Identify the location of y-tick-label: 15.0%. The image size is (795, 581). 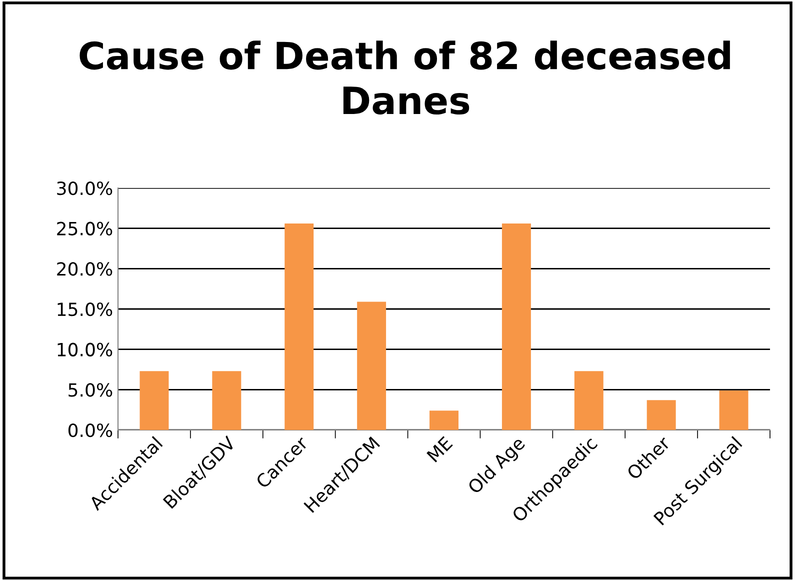
(85, 309).